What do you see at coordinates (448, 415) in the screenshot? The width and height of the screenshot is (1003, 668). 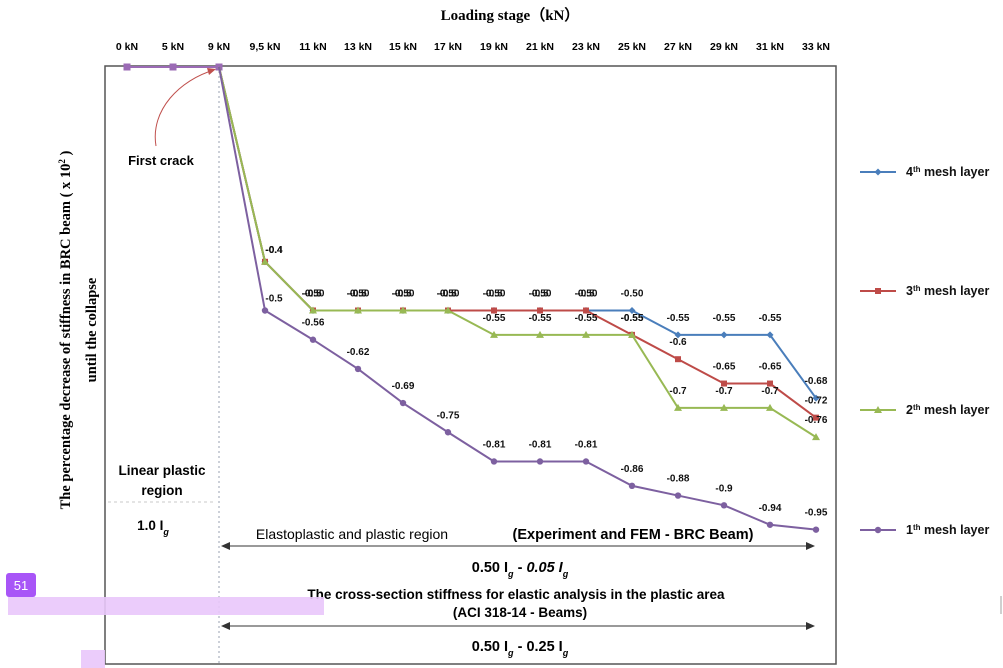 I see `data-label: -0.75` at bounding box center [448, 415].